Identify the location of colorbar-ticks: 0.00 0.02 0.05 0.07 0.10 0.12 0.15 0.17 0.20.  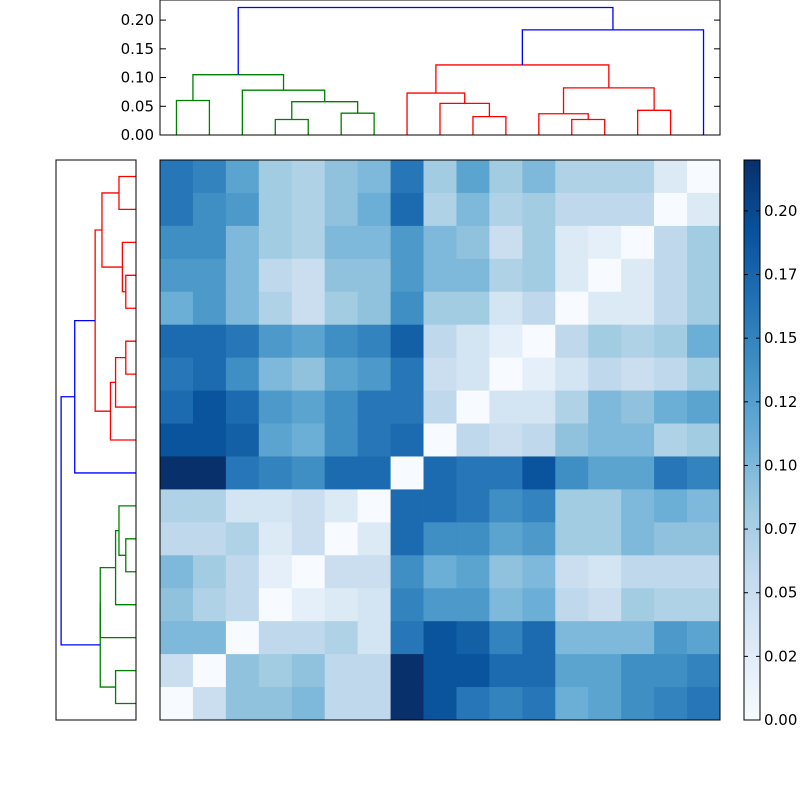
(770, 465).